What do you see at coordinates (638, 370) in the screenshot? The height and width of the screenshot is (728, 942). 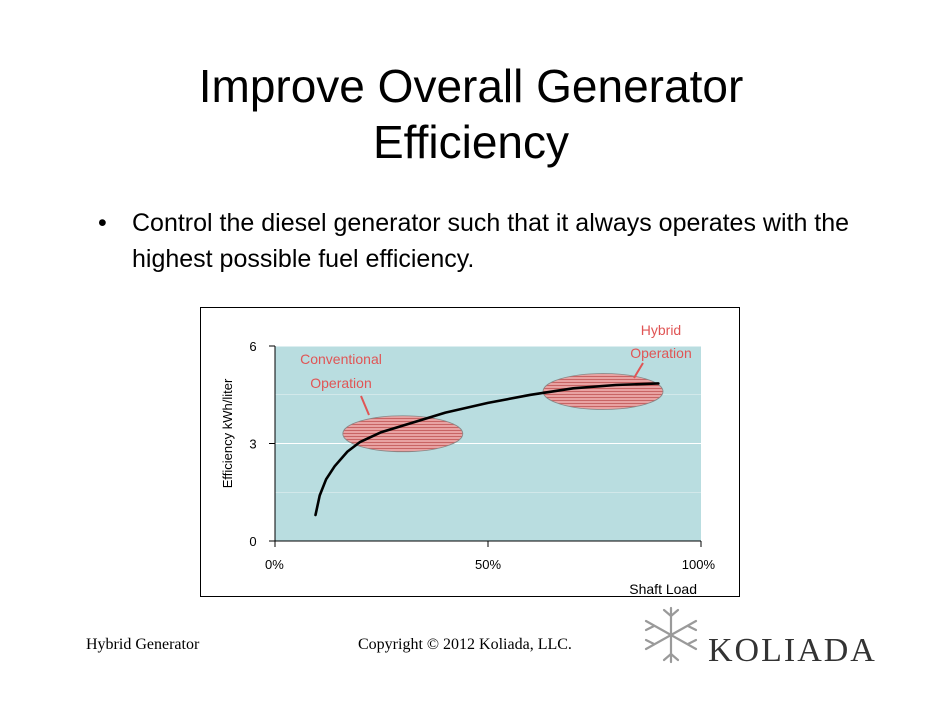 I see `annotation-hybrid-leader` at bounding box center [638, 370].